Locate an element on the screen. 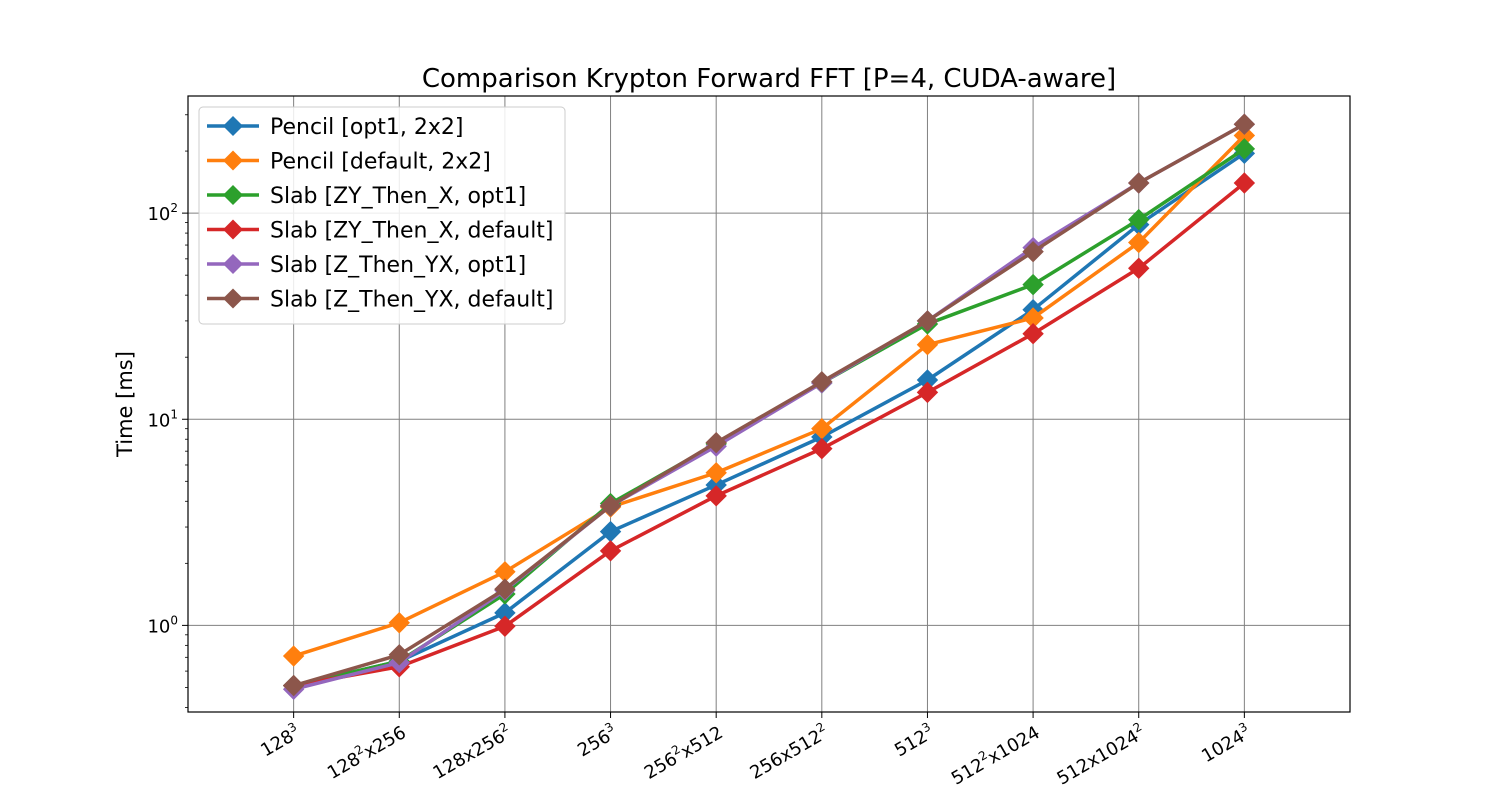 The width and height of the screenshot is (1500, 800). legend-box is located at coordinates (382, 215).